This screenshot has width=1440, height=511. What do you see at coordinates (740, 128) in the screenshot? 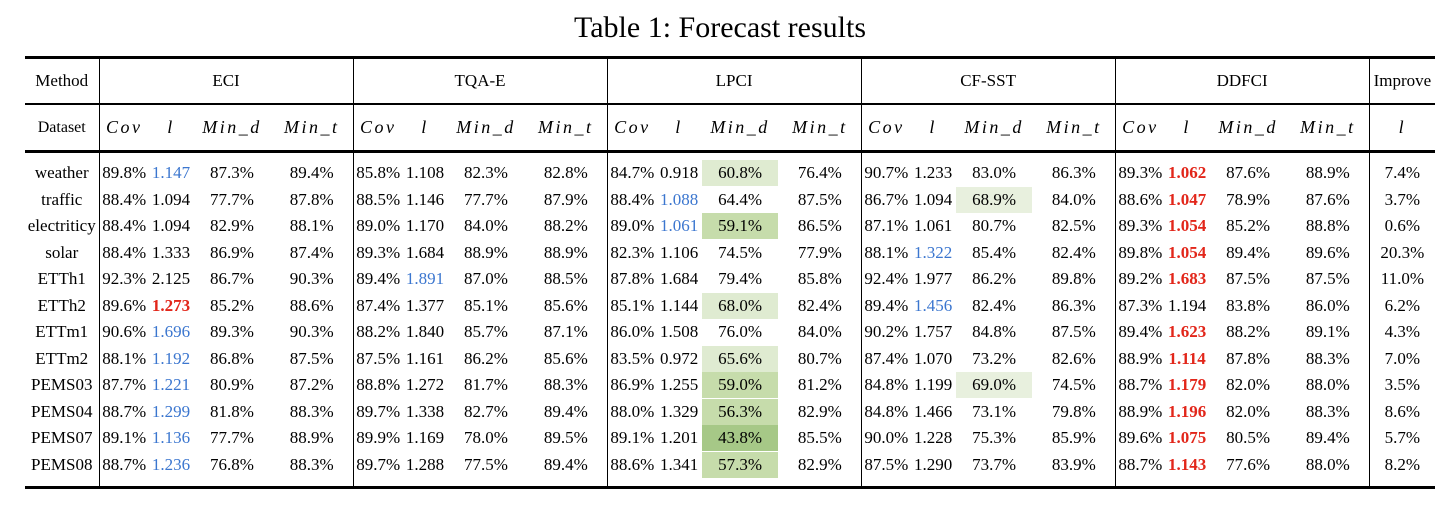
I see `subcol-lpci-min-d: Min_d` at bounding box center [740, 128].